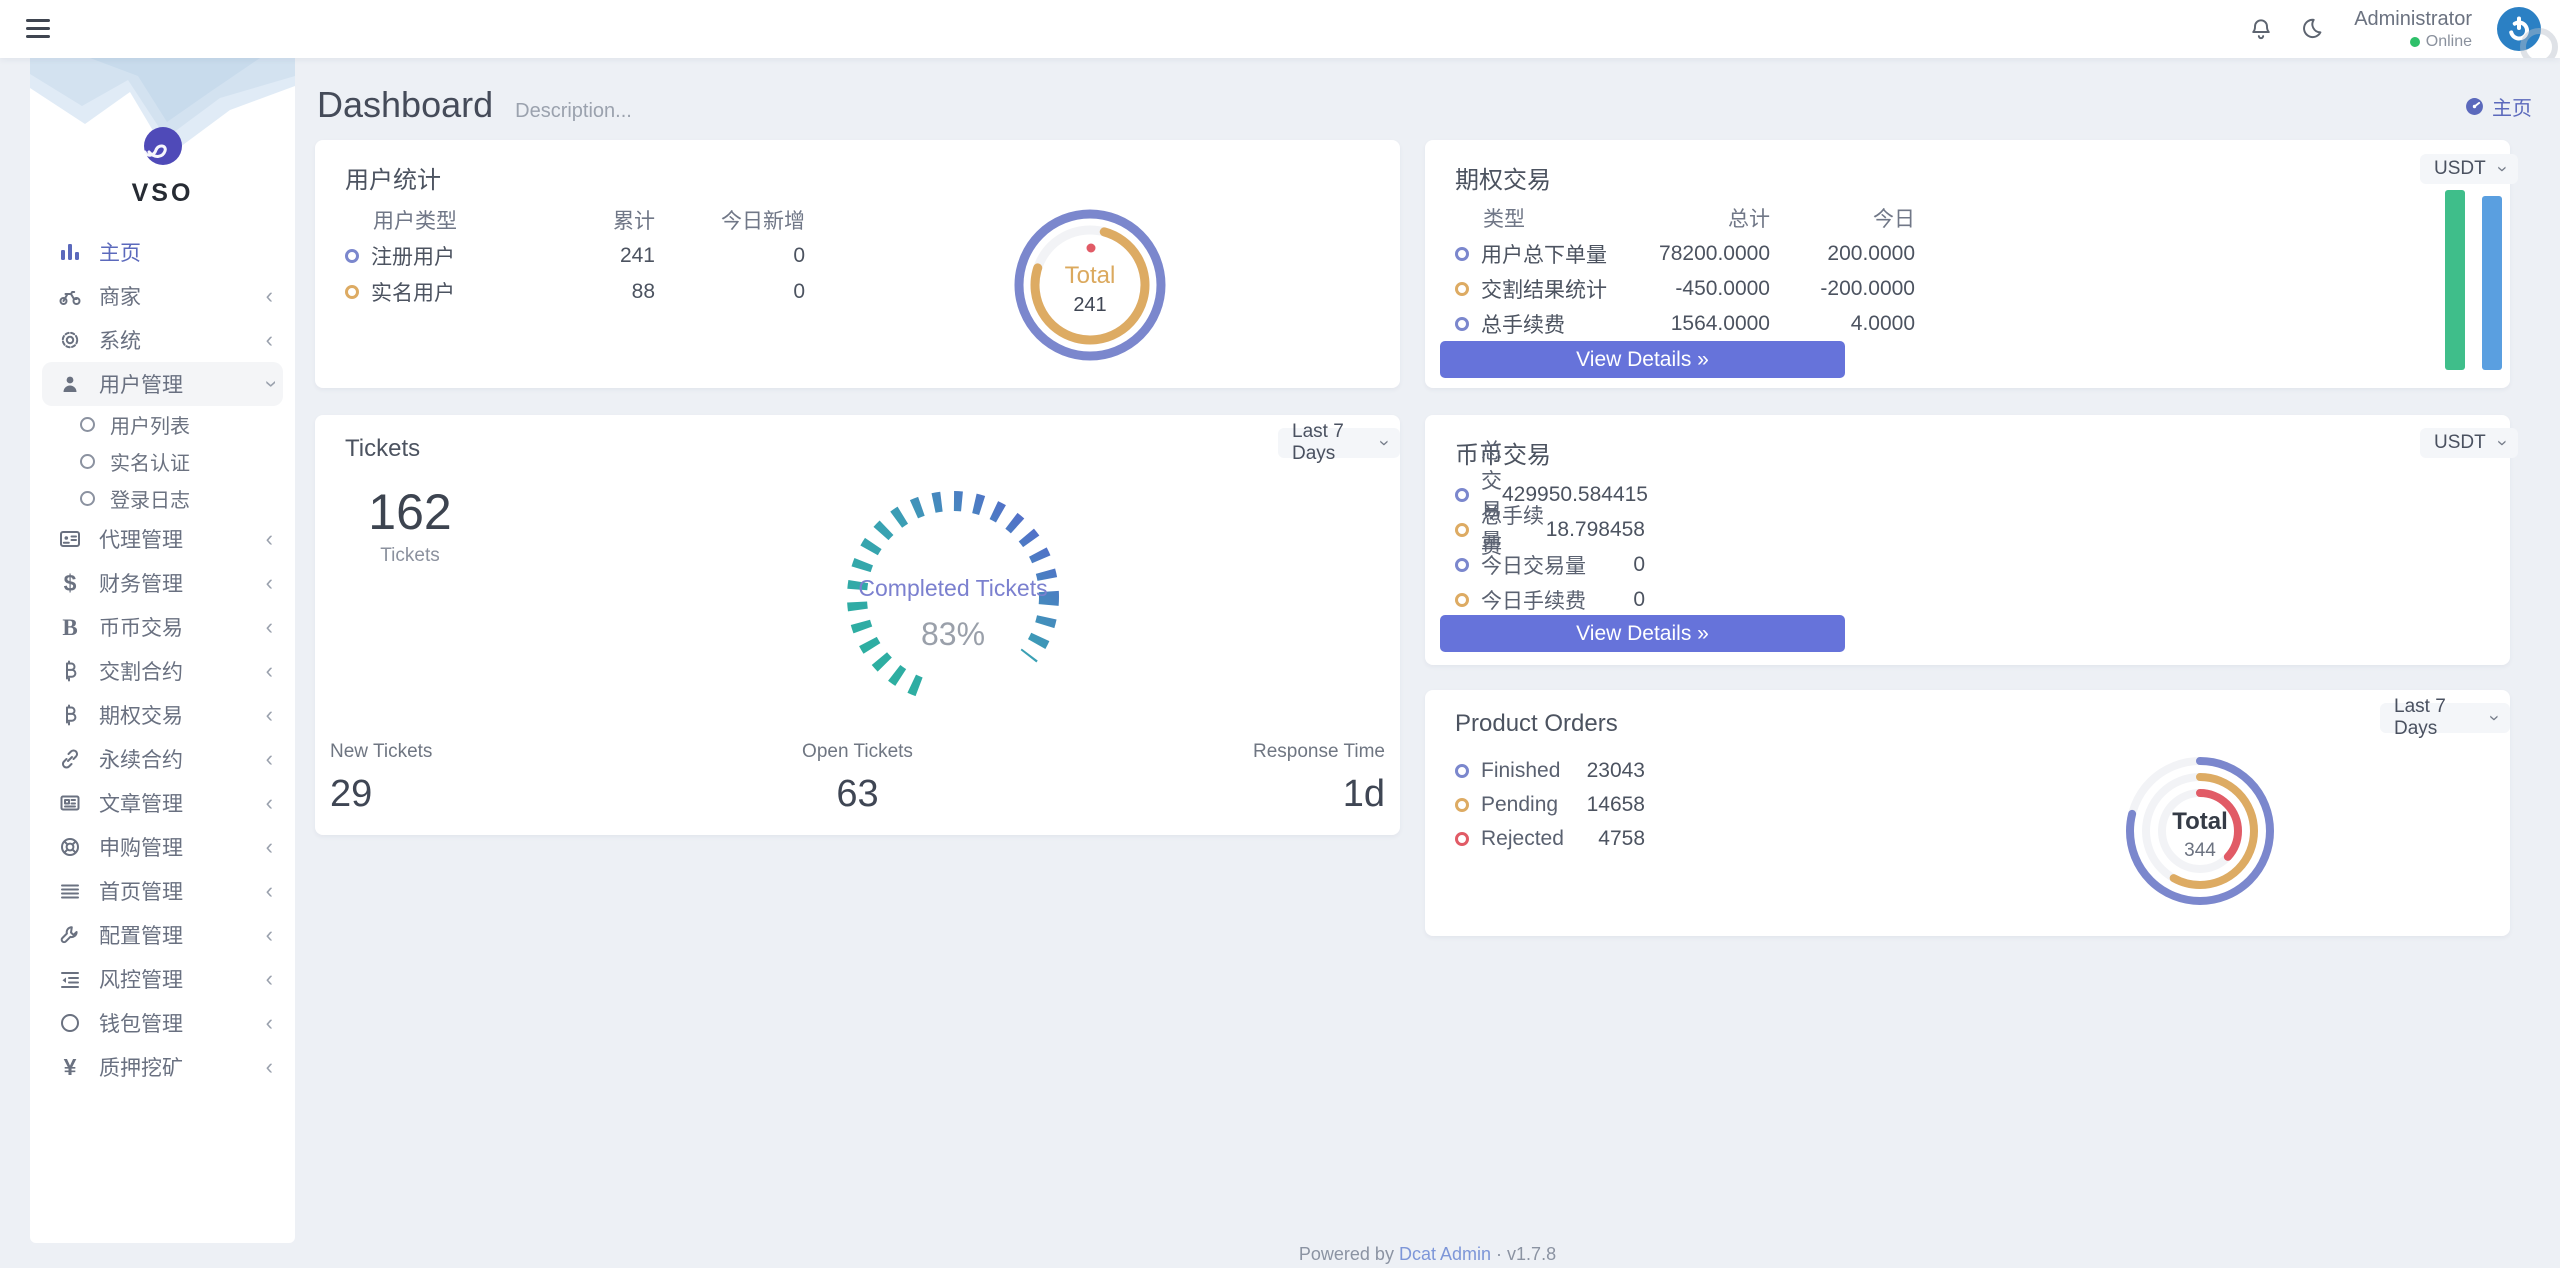 Image resolution: width=2560 pixels, height=1268 pixels. I want to click on sidebar-item-system: 系统 ‹, so click(162, 340).